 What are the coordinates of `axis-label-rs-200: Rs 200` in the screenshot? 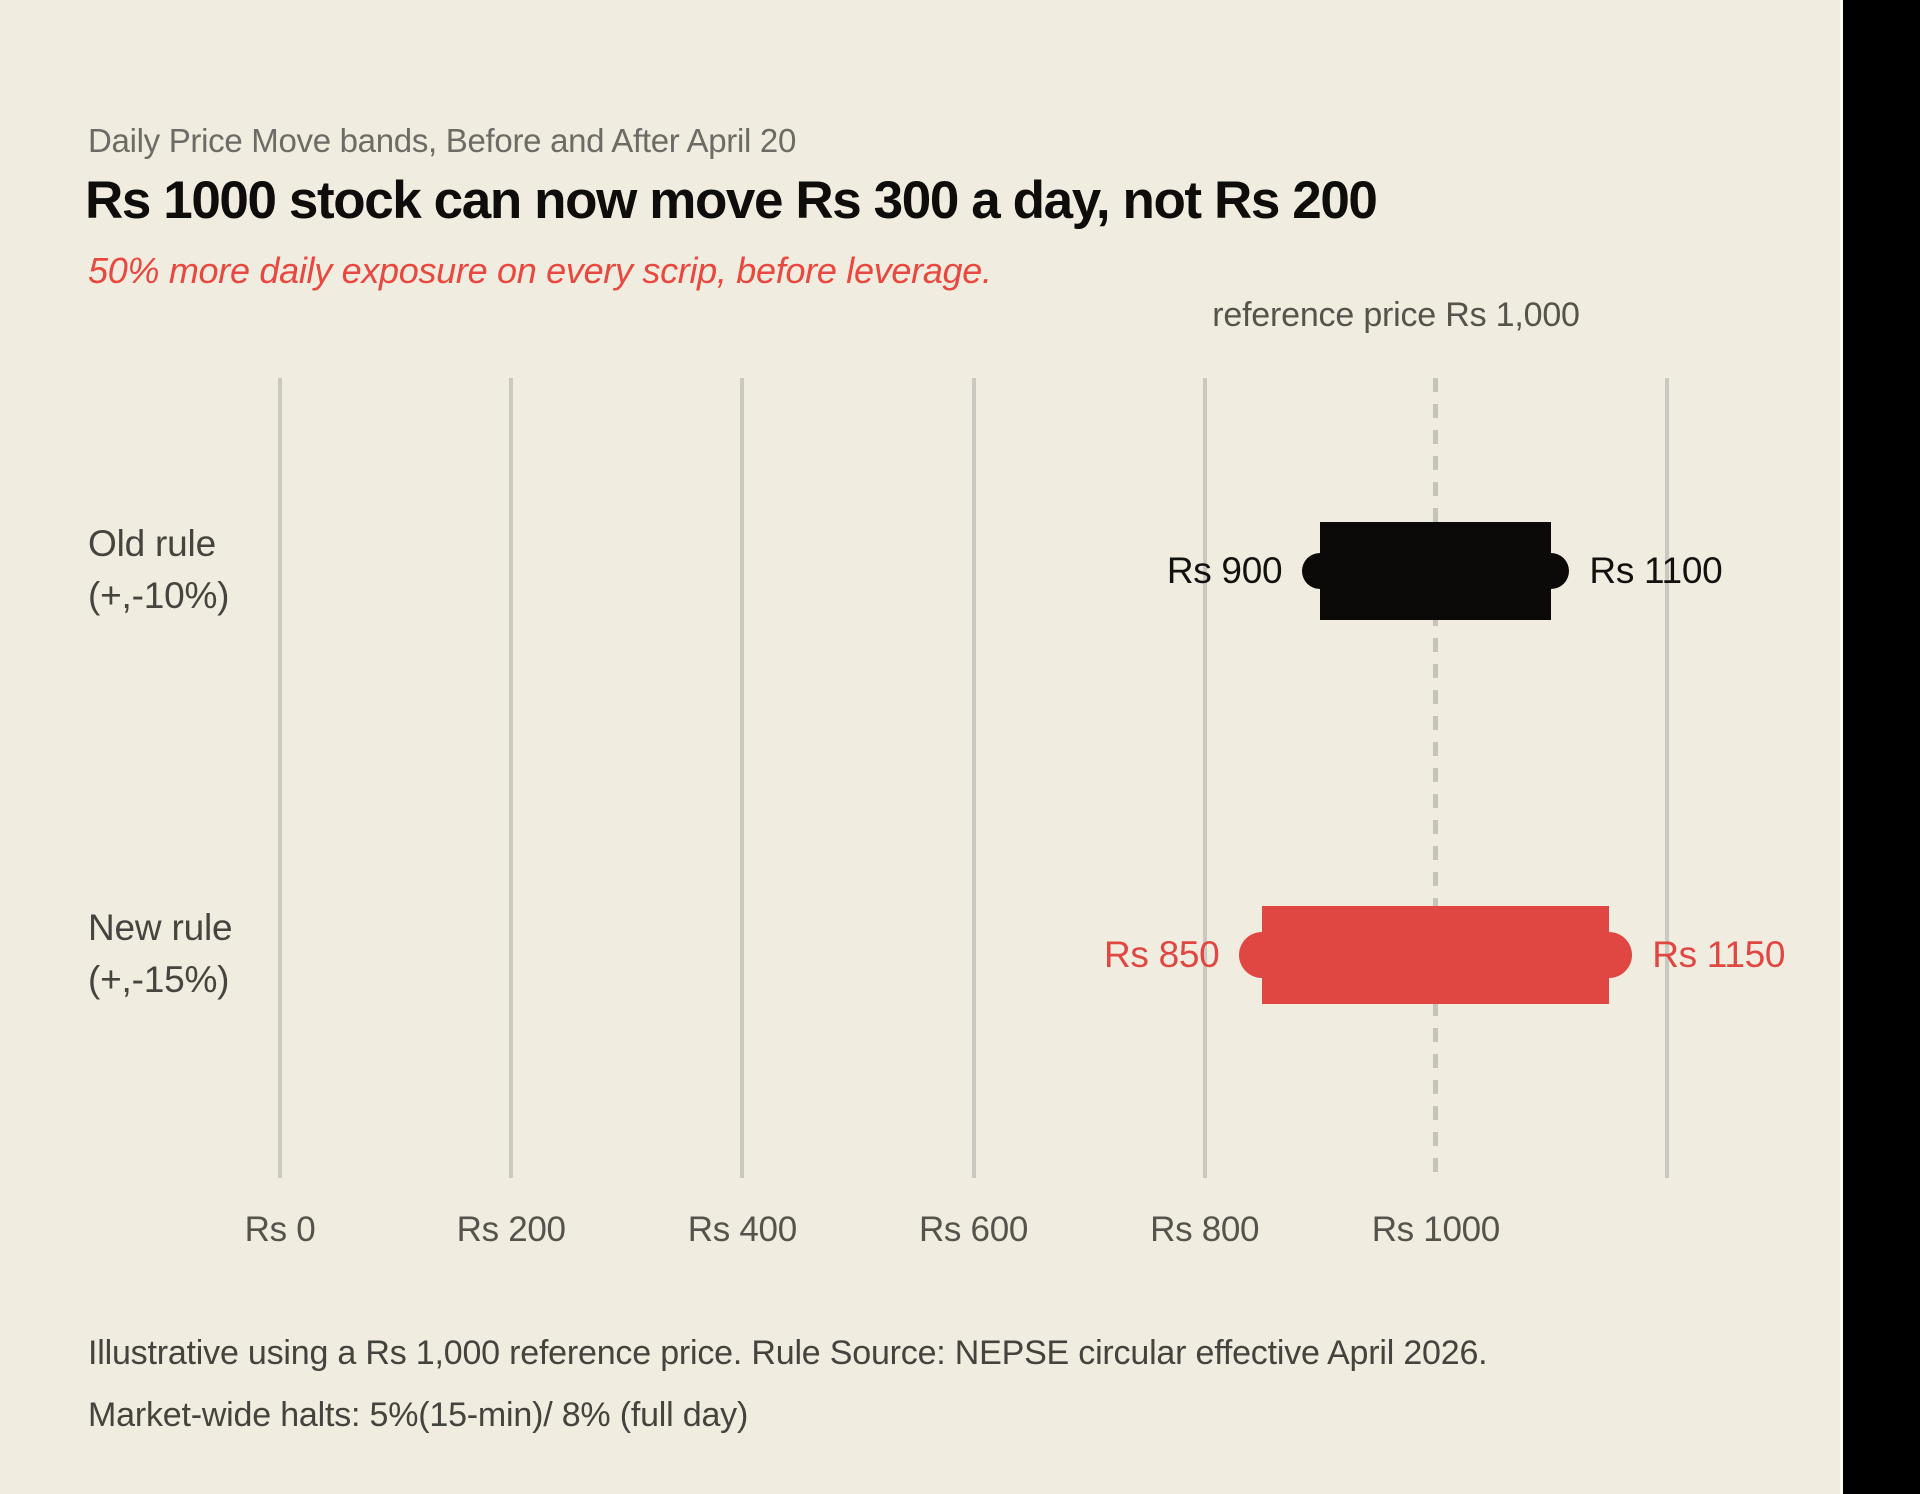 It's located at (511, 1229).